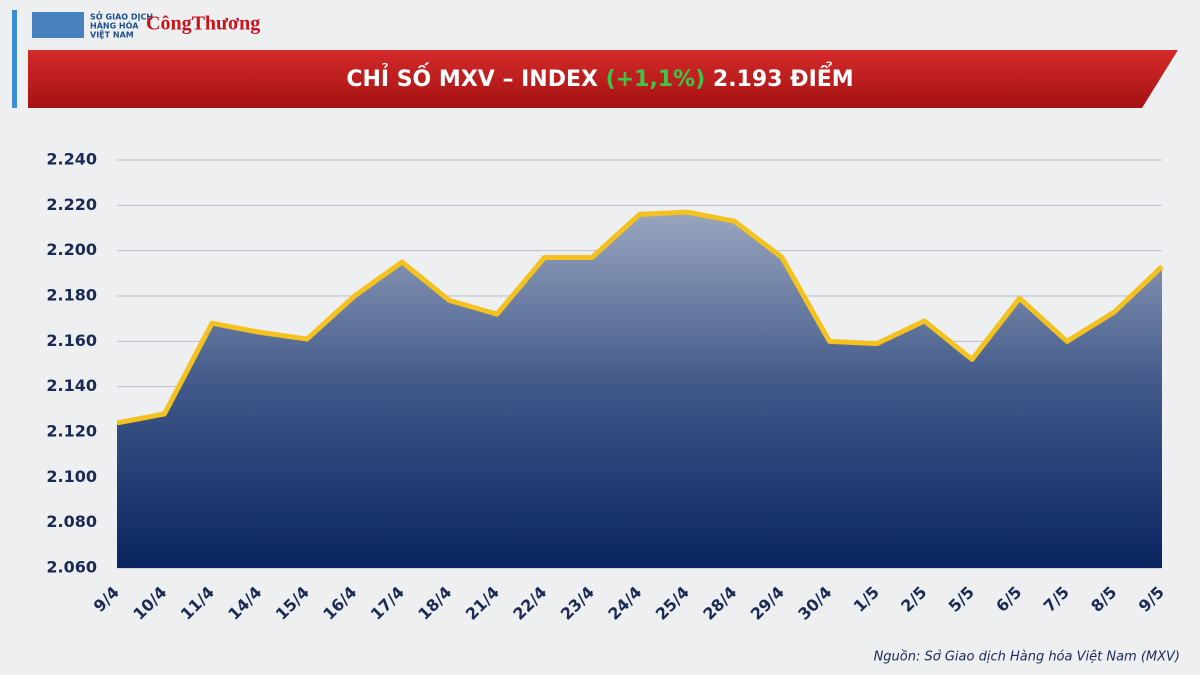 The image size is (1200, 675). I want to click on y-tick-label: 2.080, so click(71, 521).